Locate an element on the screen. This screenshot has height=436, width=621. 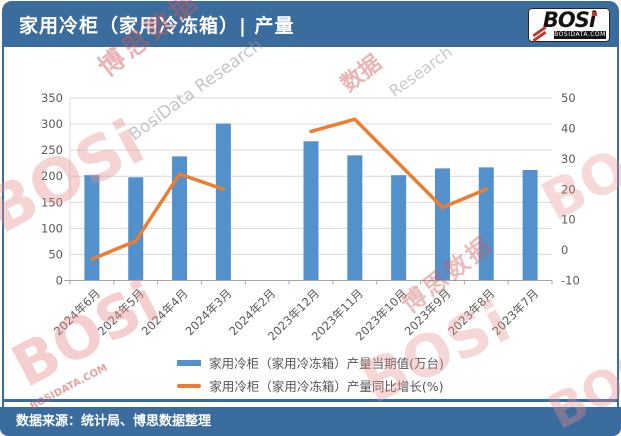
bosi-logo: BOSi BOSIDATA.COM is located at coordinates (569, 25).